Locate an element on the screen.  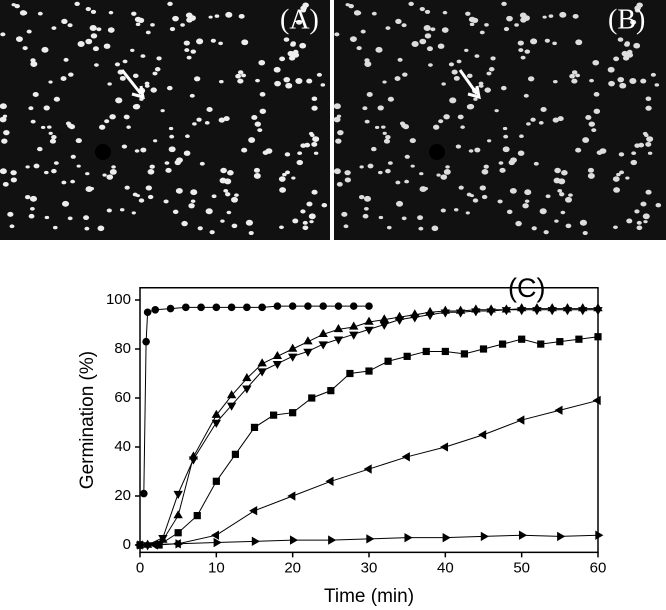
x-tick-label: 0 is located at coordinates (140, 567).